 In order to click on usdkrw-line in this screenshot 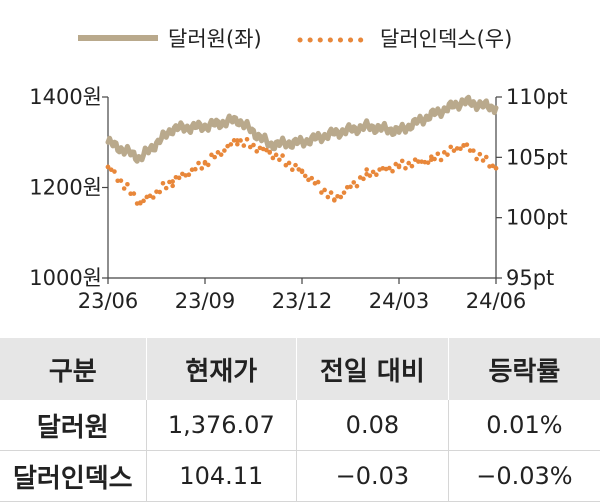, I will do `click(302, 129)`.